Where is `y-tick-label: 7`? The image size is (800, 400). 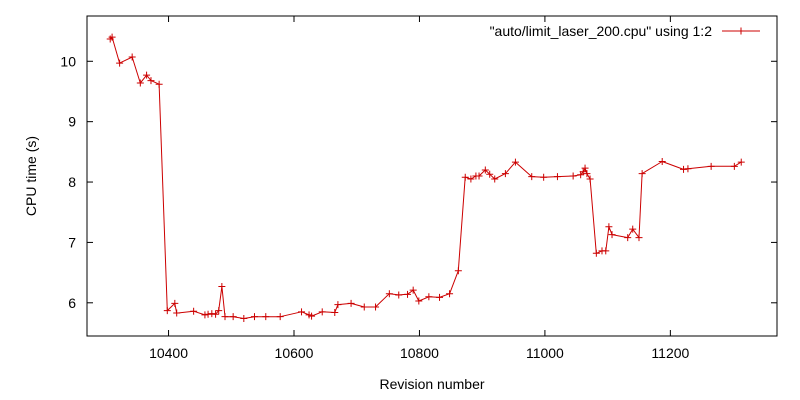 y-tick-label: 7 is located at coordinates (72, 242).